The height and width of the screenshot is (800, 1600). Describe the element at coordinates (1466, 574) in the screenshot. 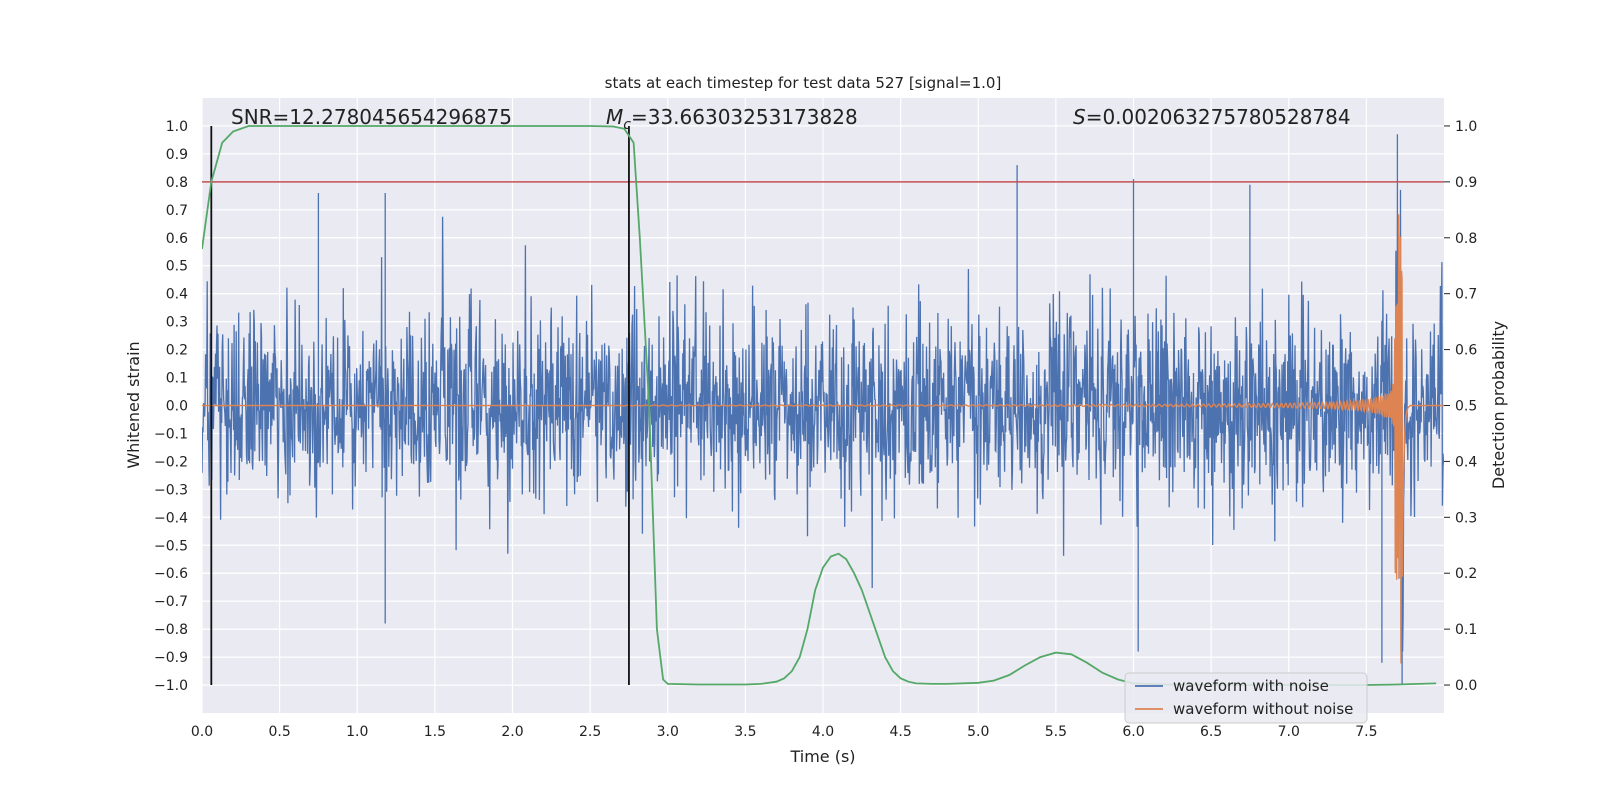

I see `y-right-tick-label: 0.2` at that location.